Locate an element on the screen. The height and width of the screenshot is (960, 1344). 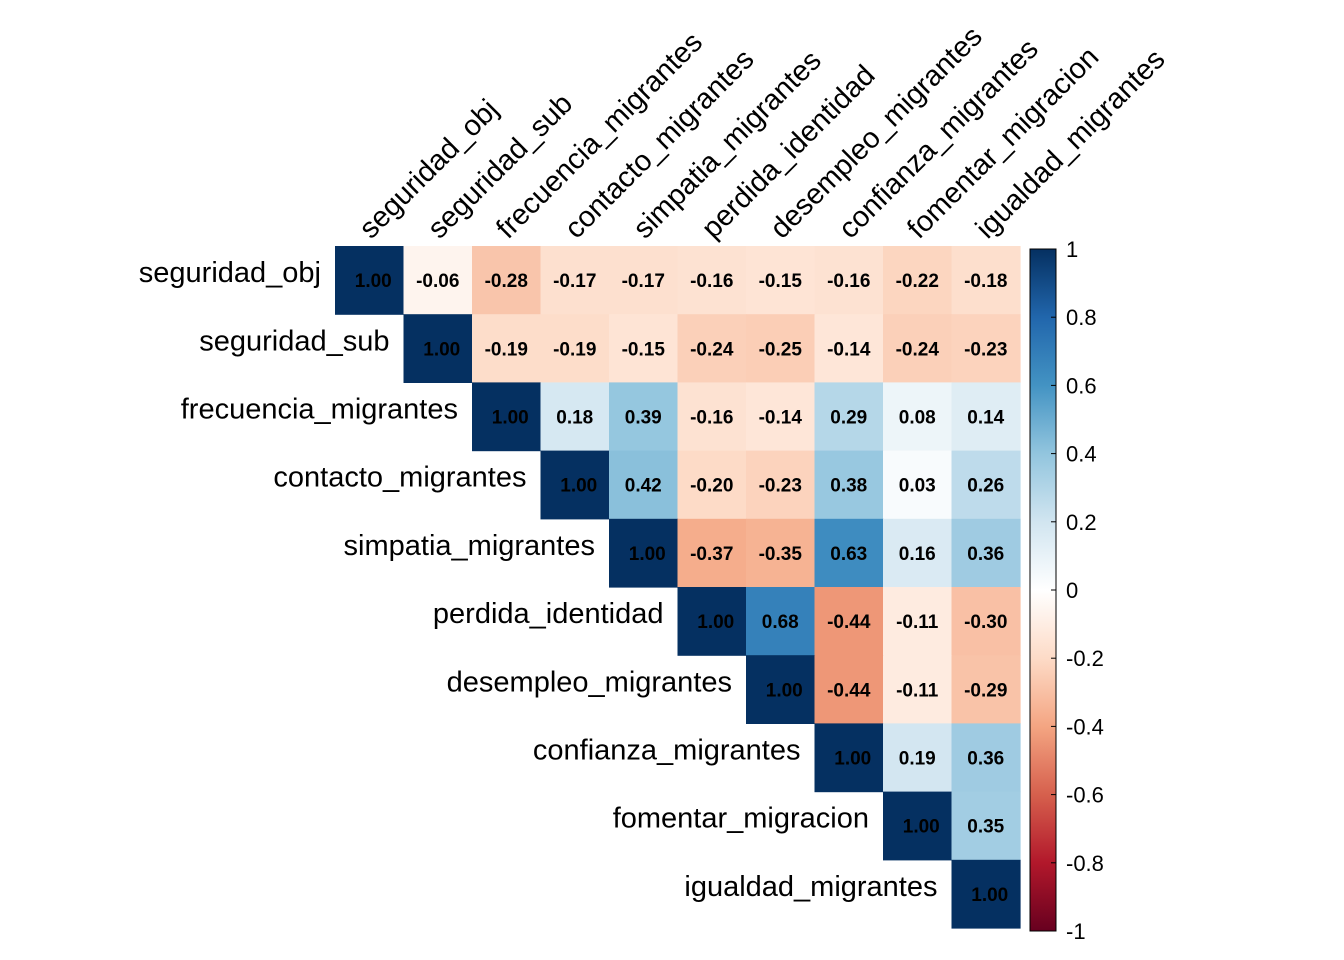
cell-value-label: 0.35 is located at coordinates (985, 827).